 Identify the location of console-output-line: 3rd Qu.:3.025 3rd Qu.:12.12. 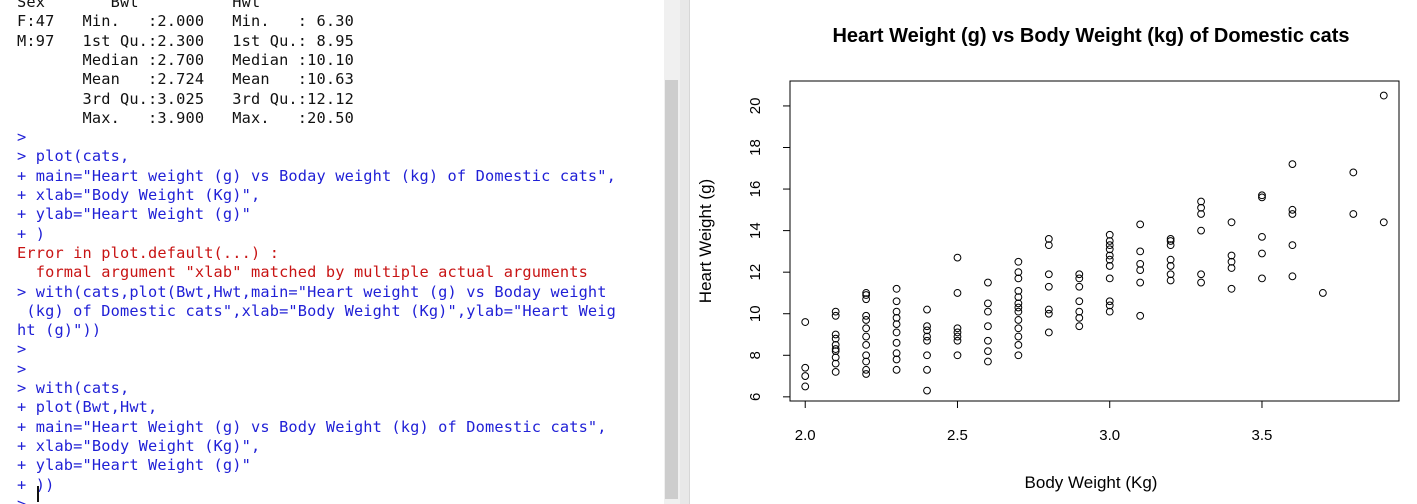
(185, 98).